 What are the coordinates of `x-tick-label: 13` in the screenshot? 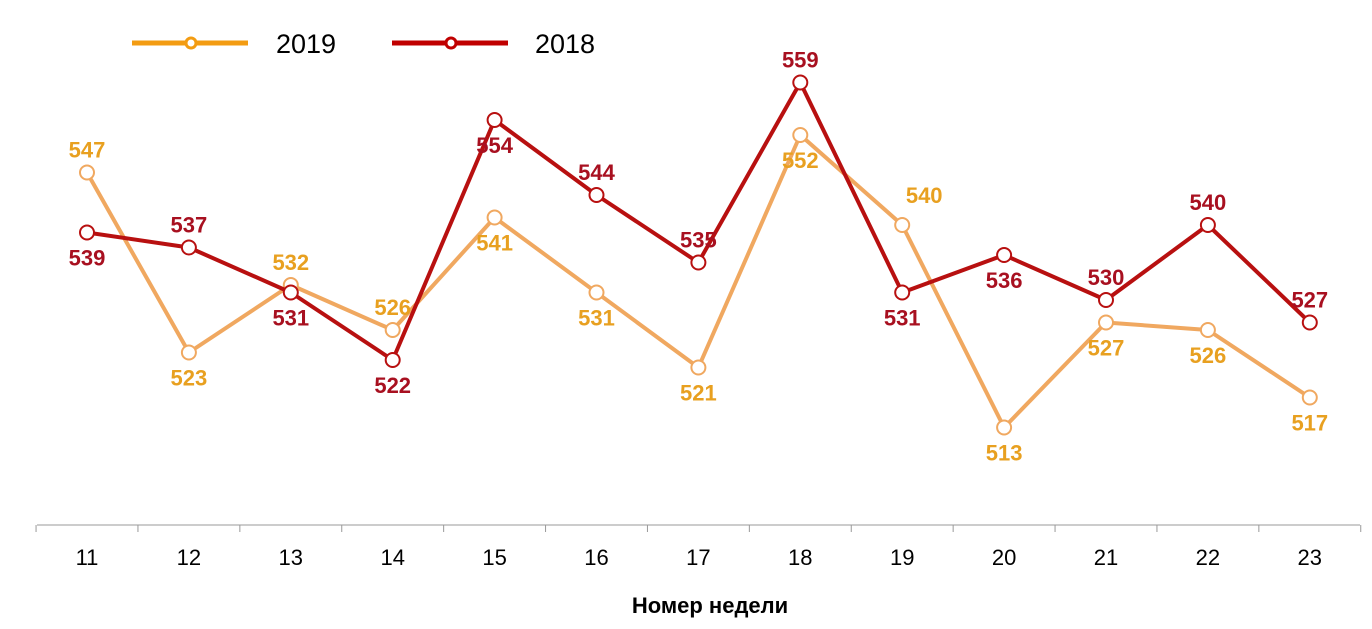 It's located at (291, 557).